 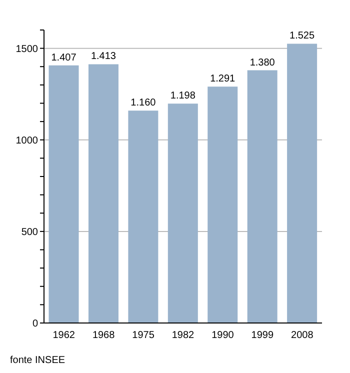 I want to click on y-tick-label: 1500, so click(x=27, y=49).